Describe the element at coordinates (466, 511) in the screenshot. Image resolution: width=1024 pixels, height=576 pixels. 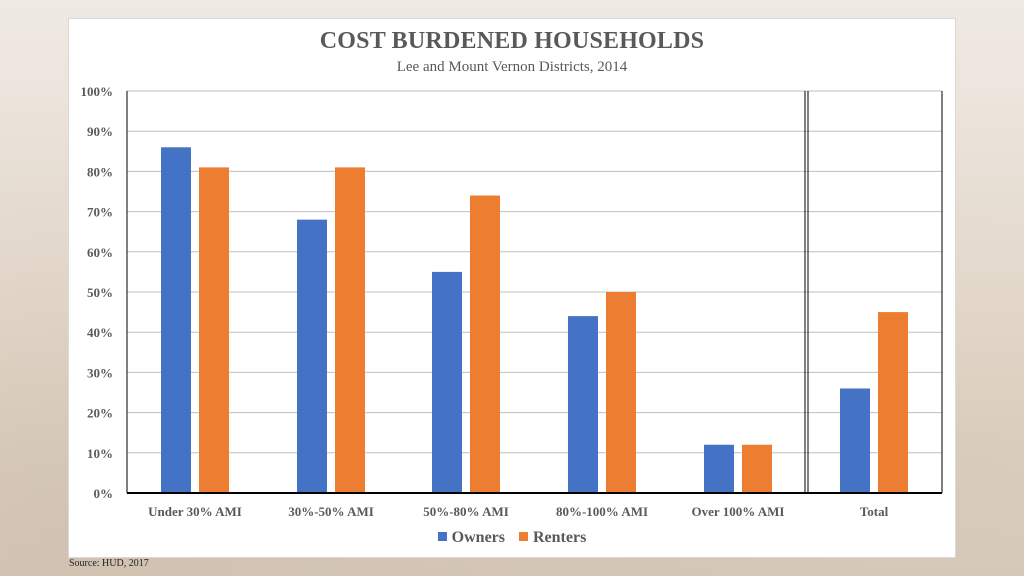
I see `x-category-label: 50%-80% AMI` at that location.